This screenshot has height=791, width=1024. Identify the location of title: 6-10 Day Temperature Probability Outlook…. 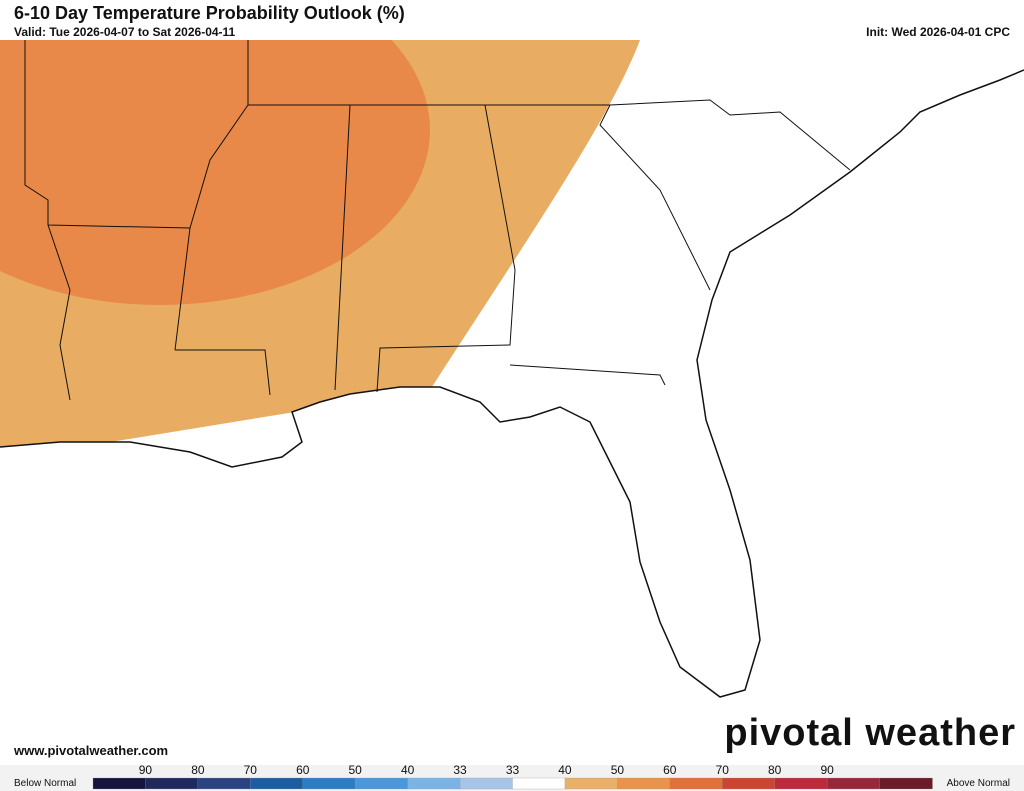
(209, 13).